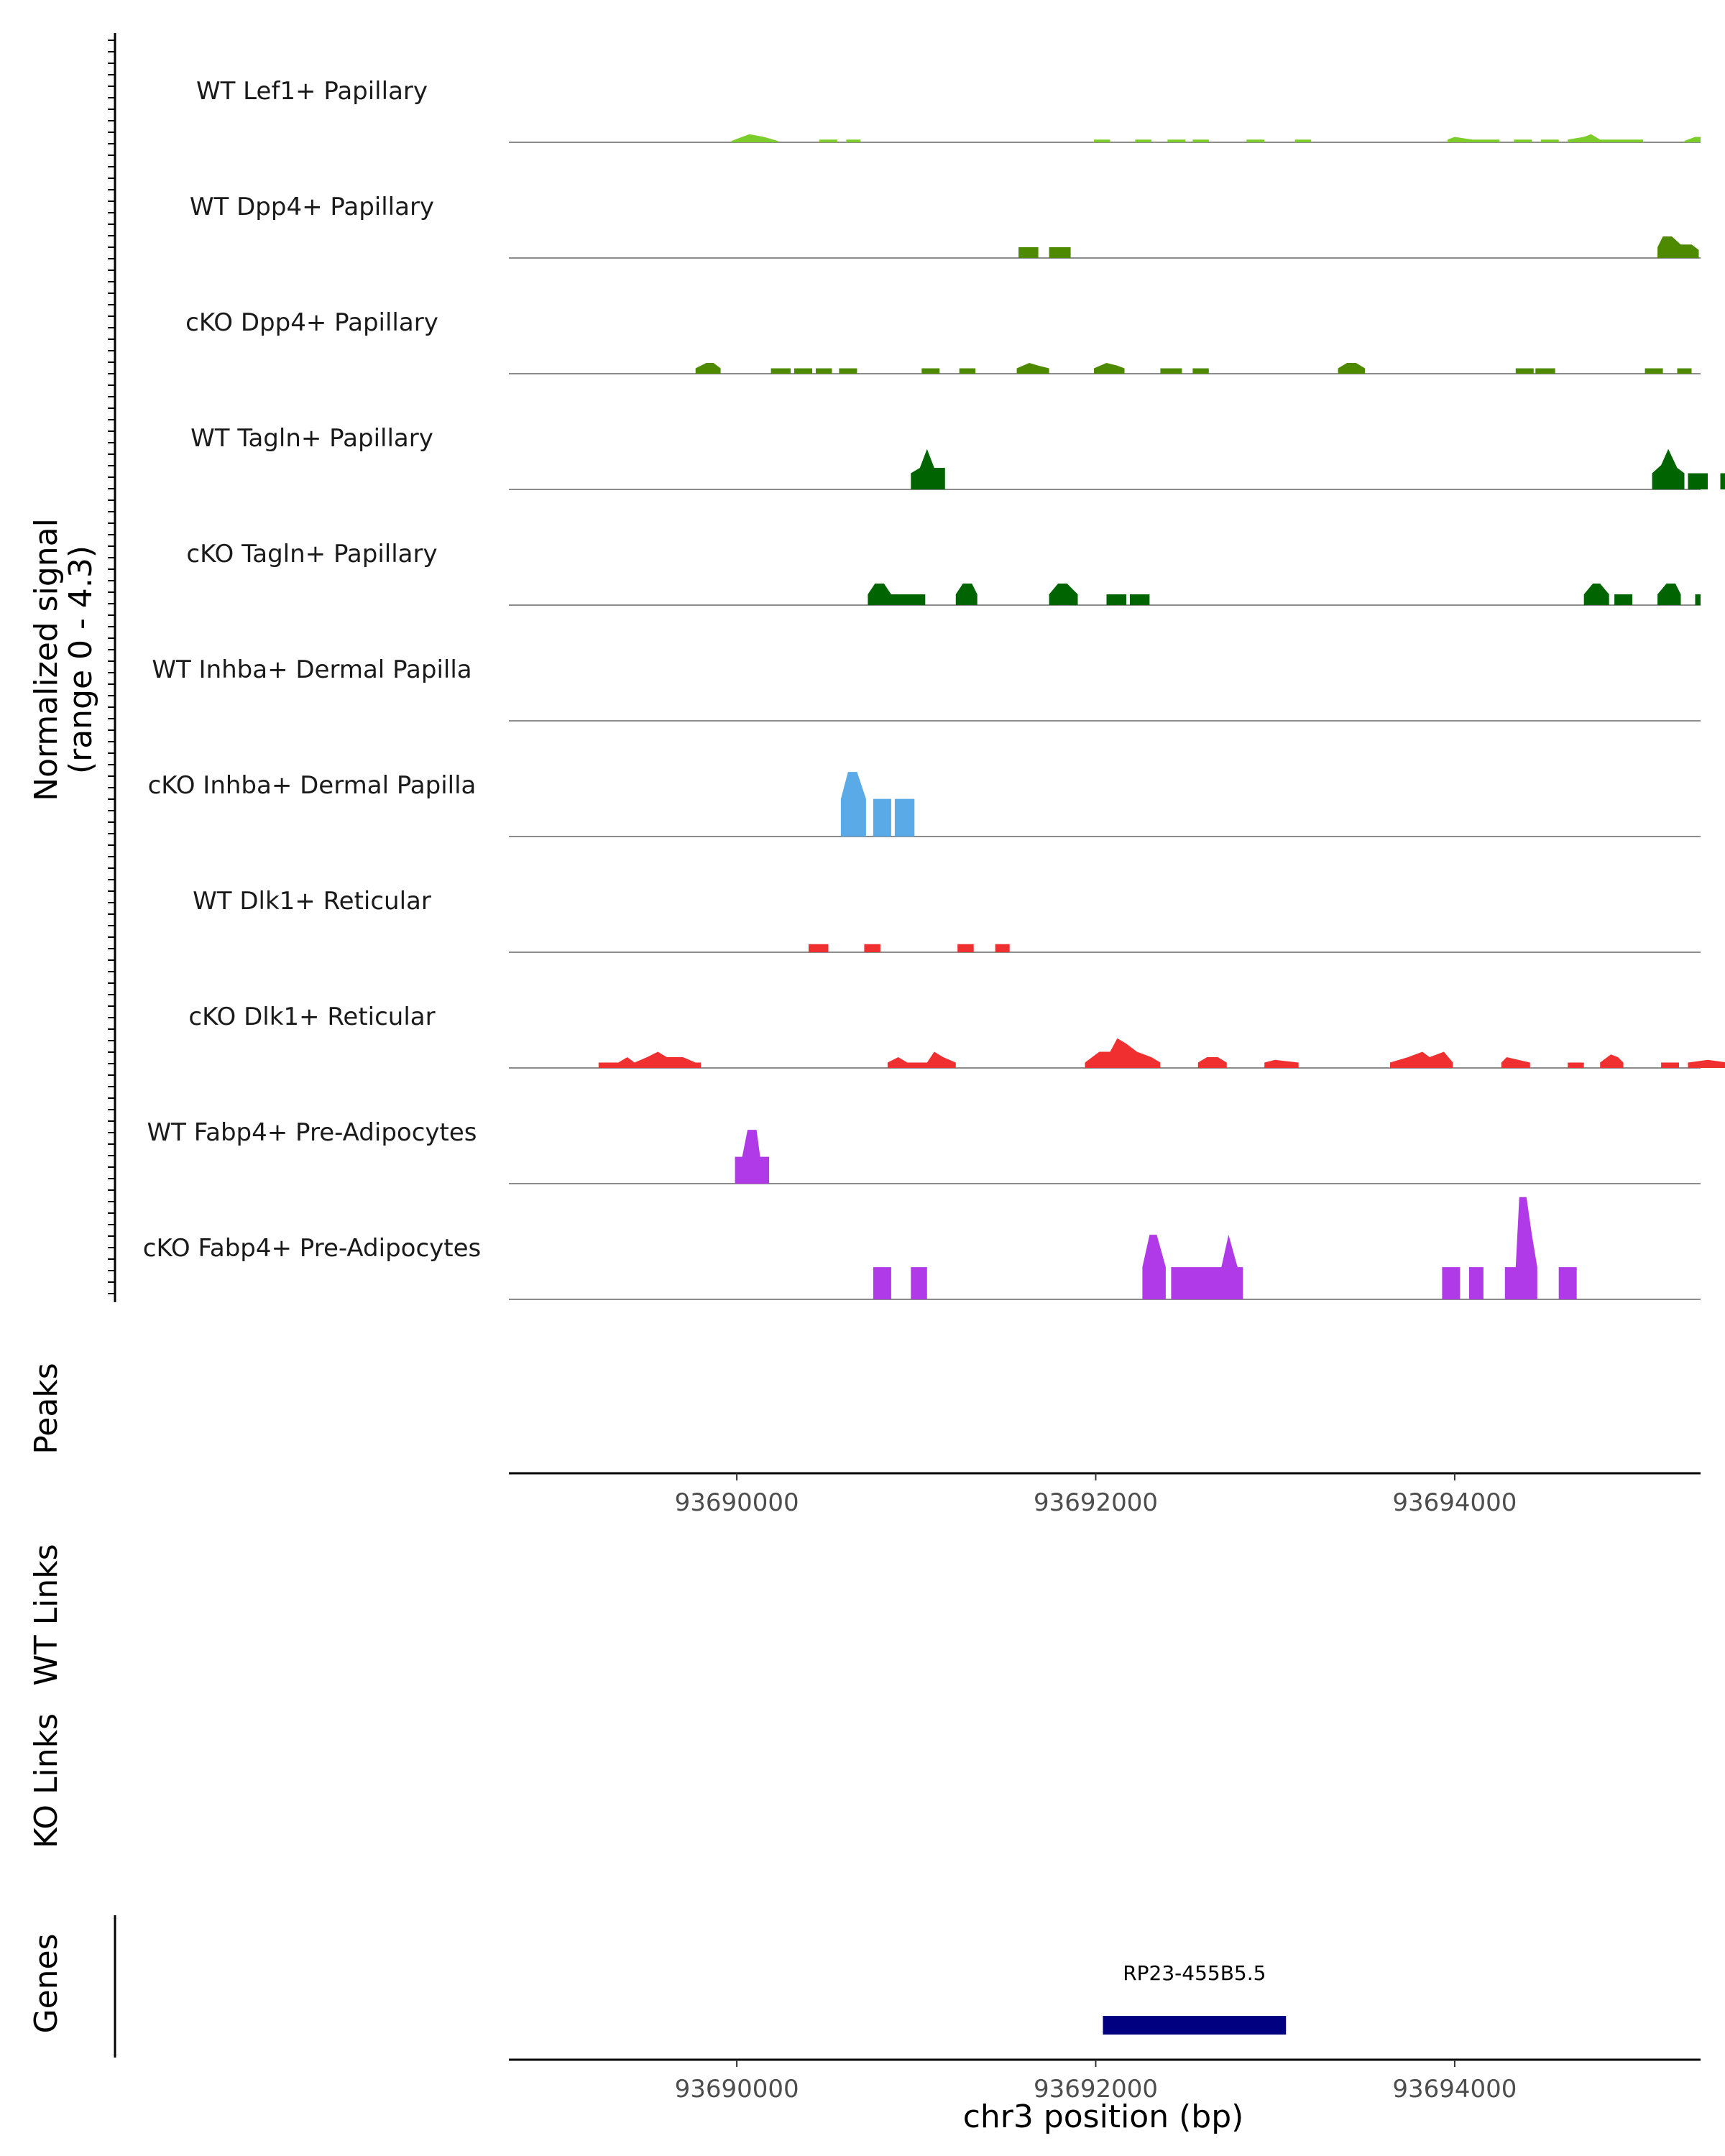 This screenshot has height=2156, width=1725. What do you see at coordinates (312, 91) in the screenshot?
I see `track-label: WT Lef1+ Papillary` at bounding box center [312, 91].